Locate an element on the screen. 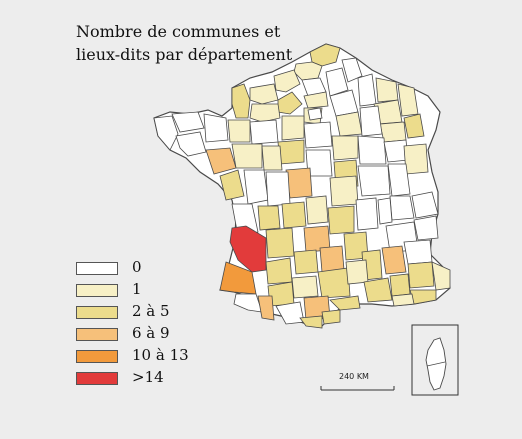  department-haute-garonne is located at coordinates (290, 313).